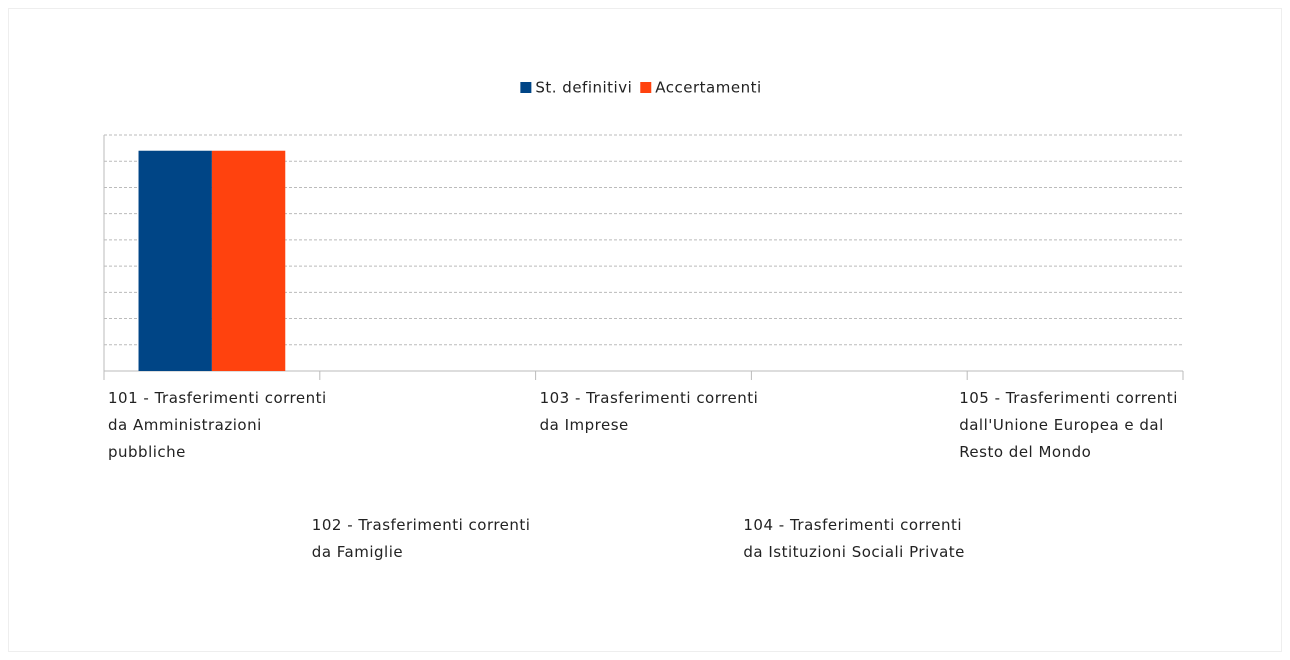 The width and height of the screenshot is (1290, 660). I want to click on legend-label: Accertamenti, so click(708, 88).